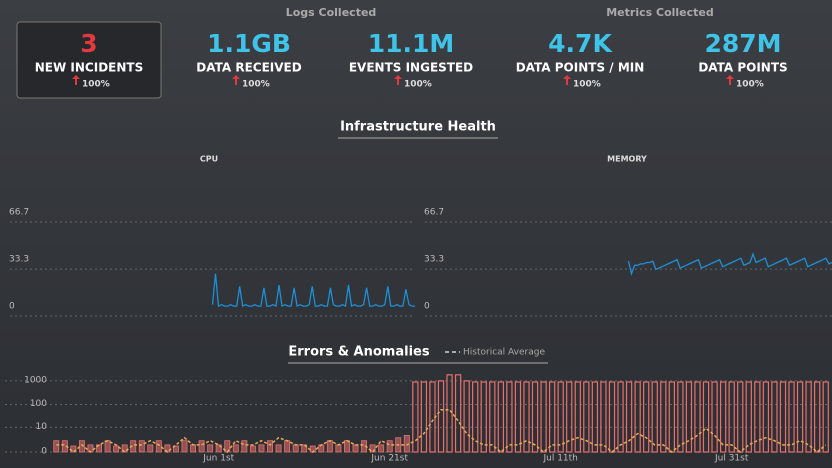  What do you see at coordinates (218, 459) in the screenshot?
I see `x-tick-label: Jun 1st` at bounding box center [218, 459].